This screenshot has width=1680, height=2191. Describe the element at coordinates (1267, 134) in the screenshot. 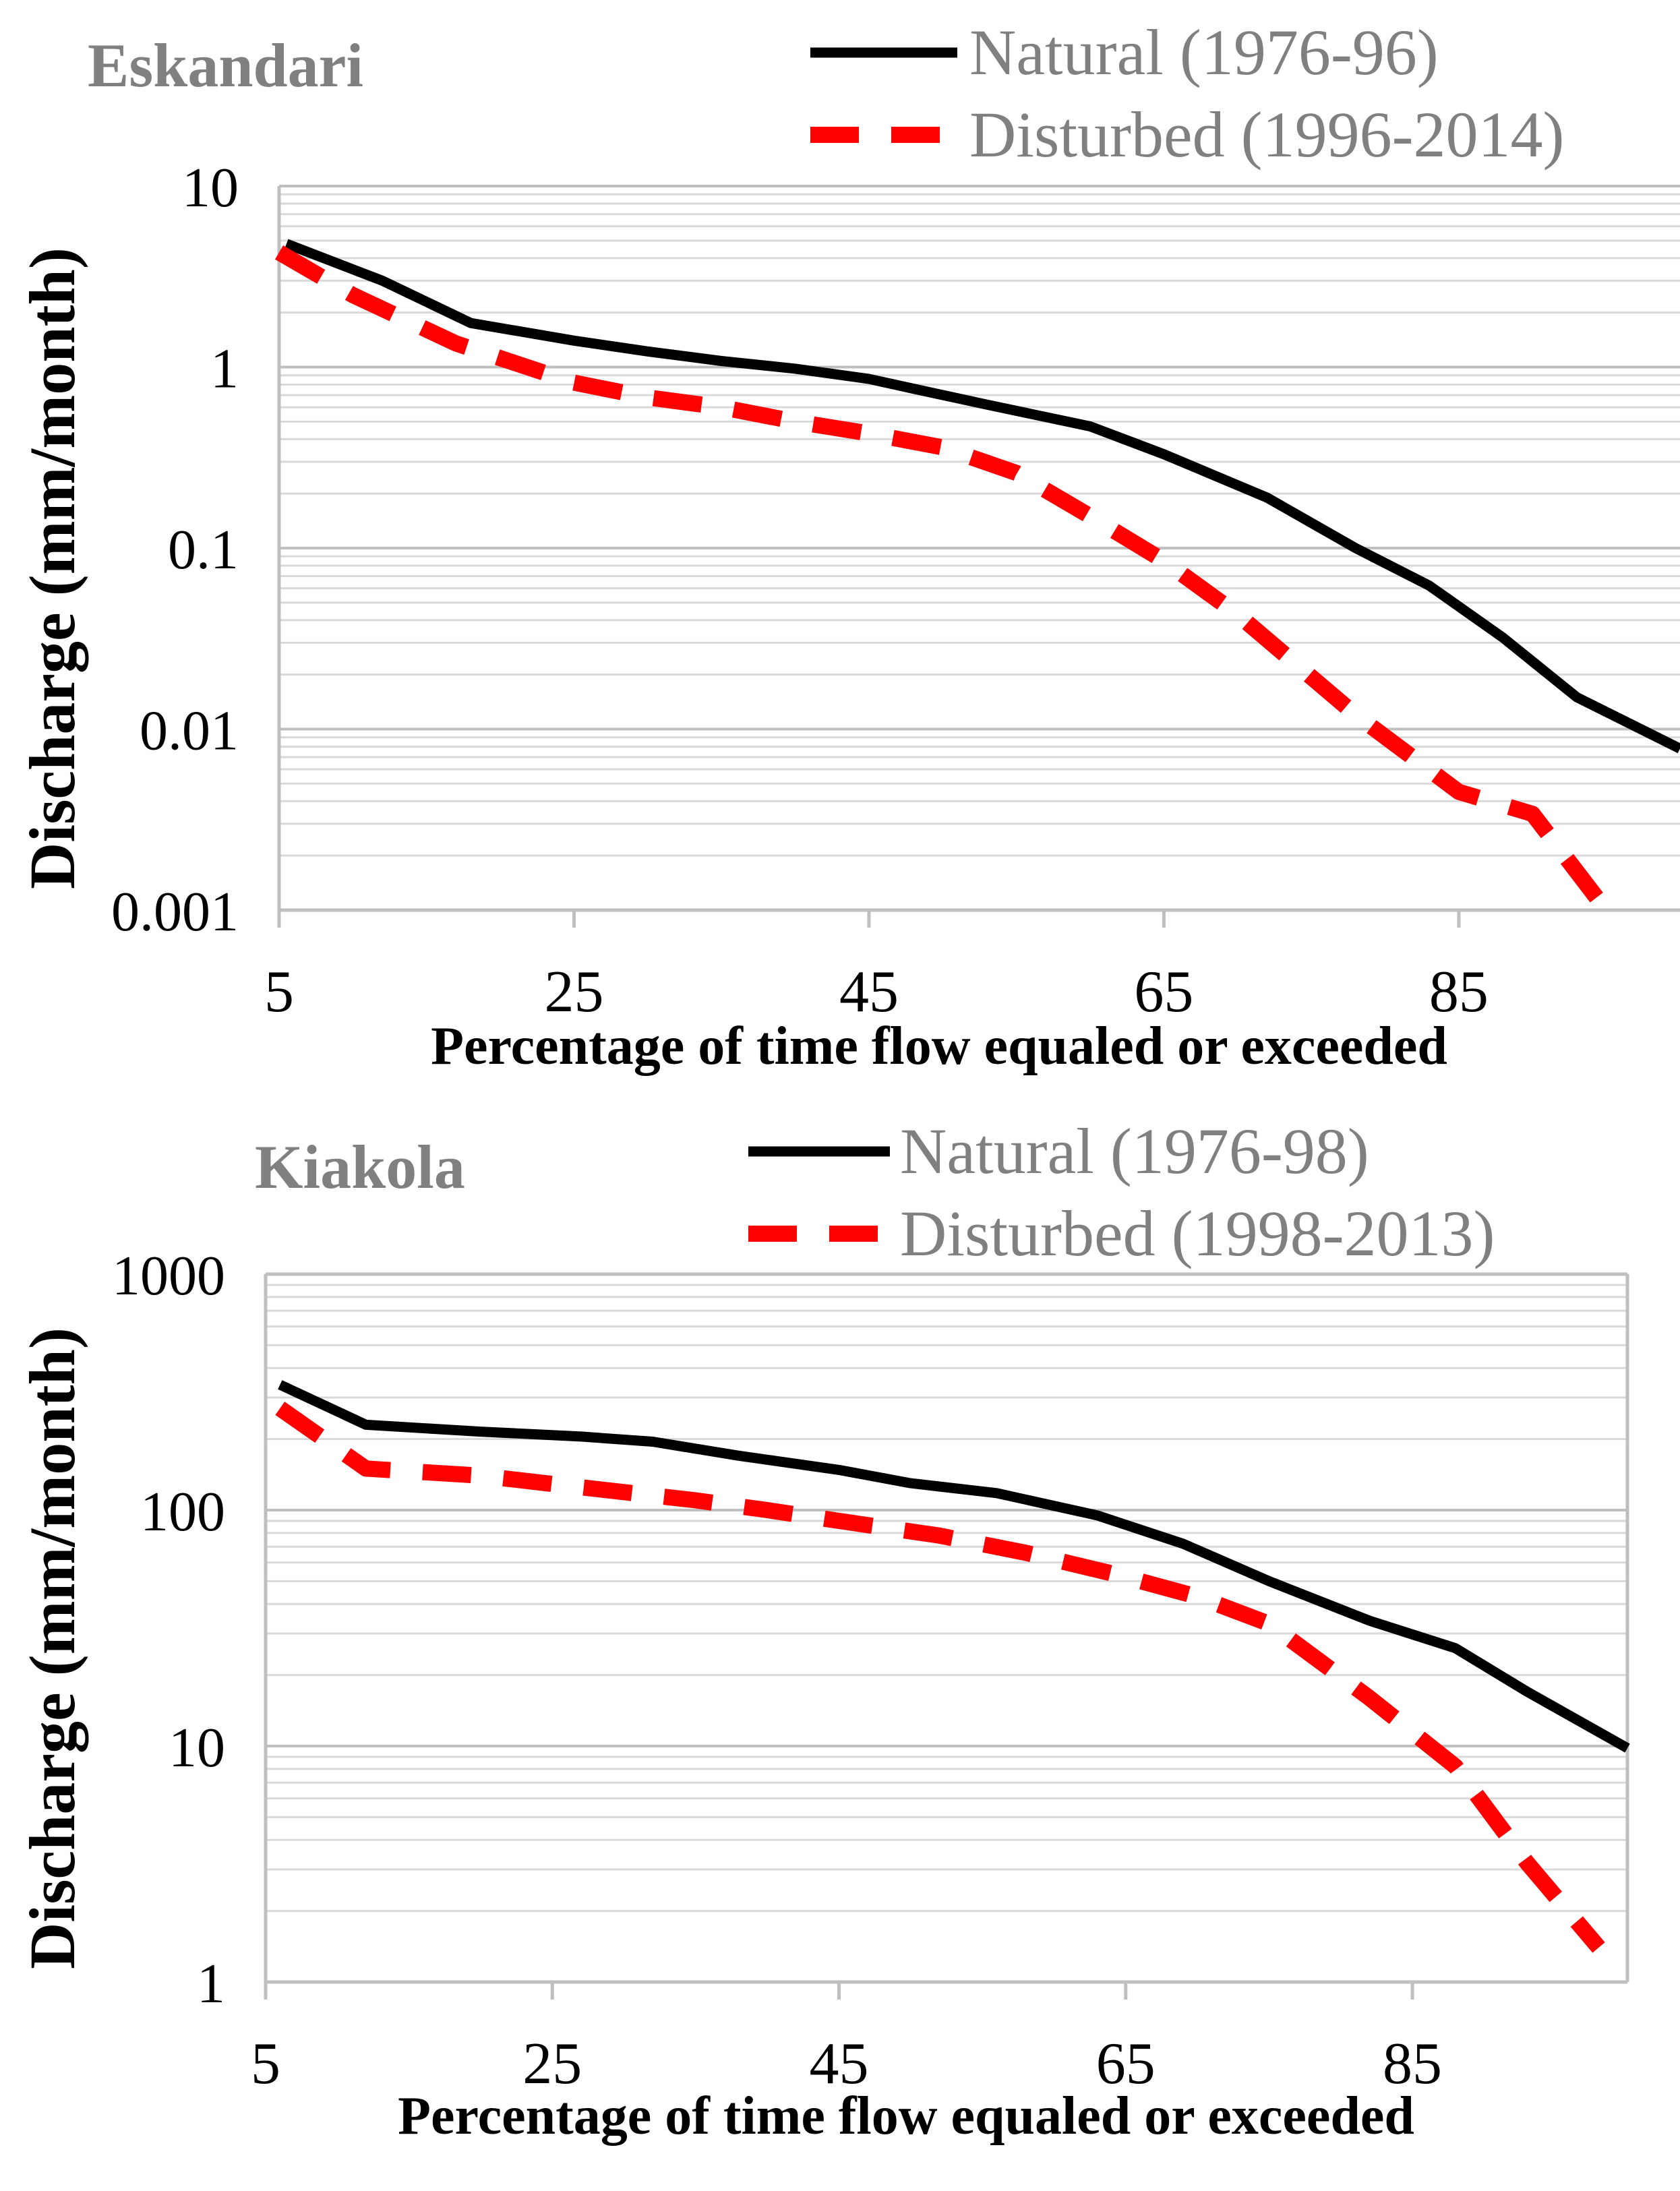

I see `legend-label: Disturbed (1996-2014)` at that location.